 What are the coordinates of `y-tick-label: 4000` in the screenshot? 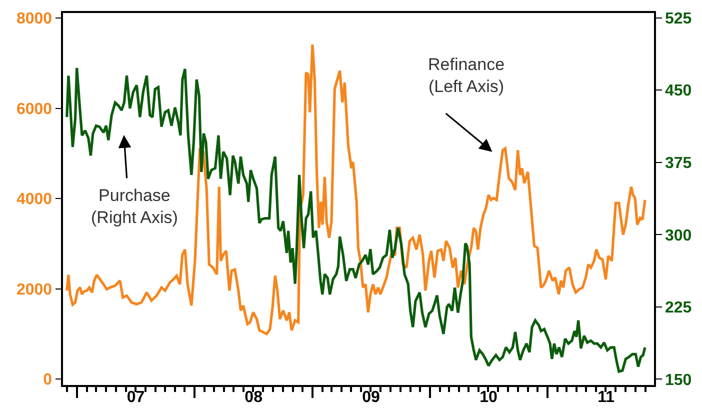 It's located at (34, 199).